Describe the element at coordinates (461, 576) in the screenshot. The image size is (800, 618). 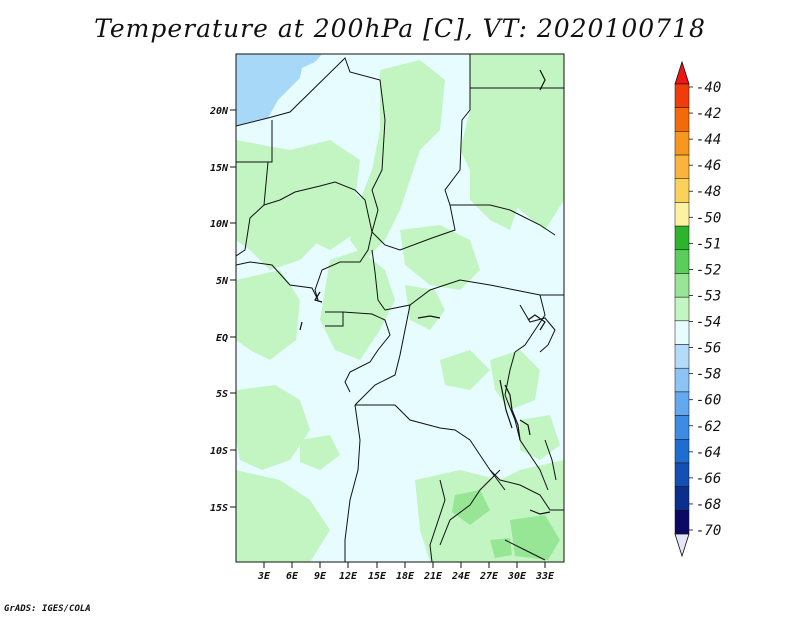
I see `lon-tick-label: 24E` at that location.